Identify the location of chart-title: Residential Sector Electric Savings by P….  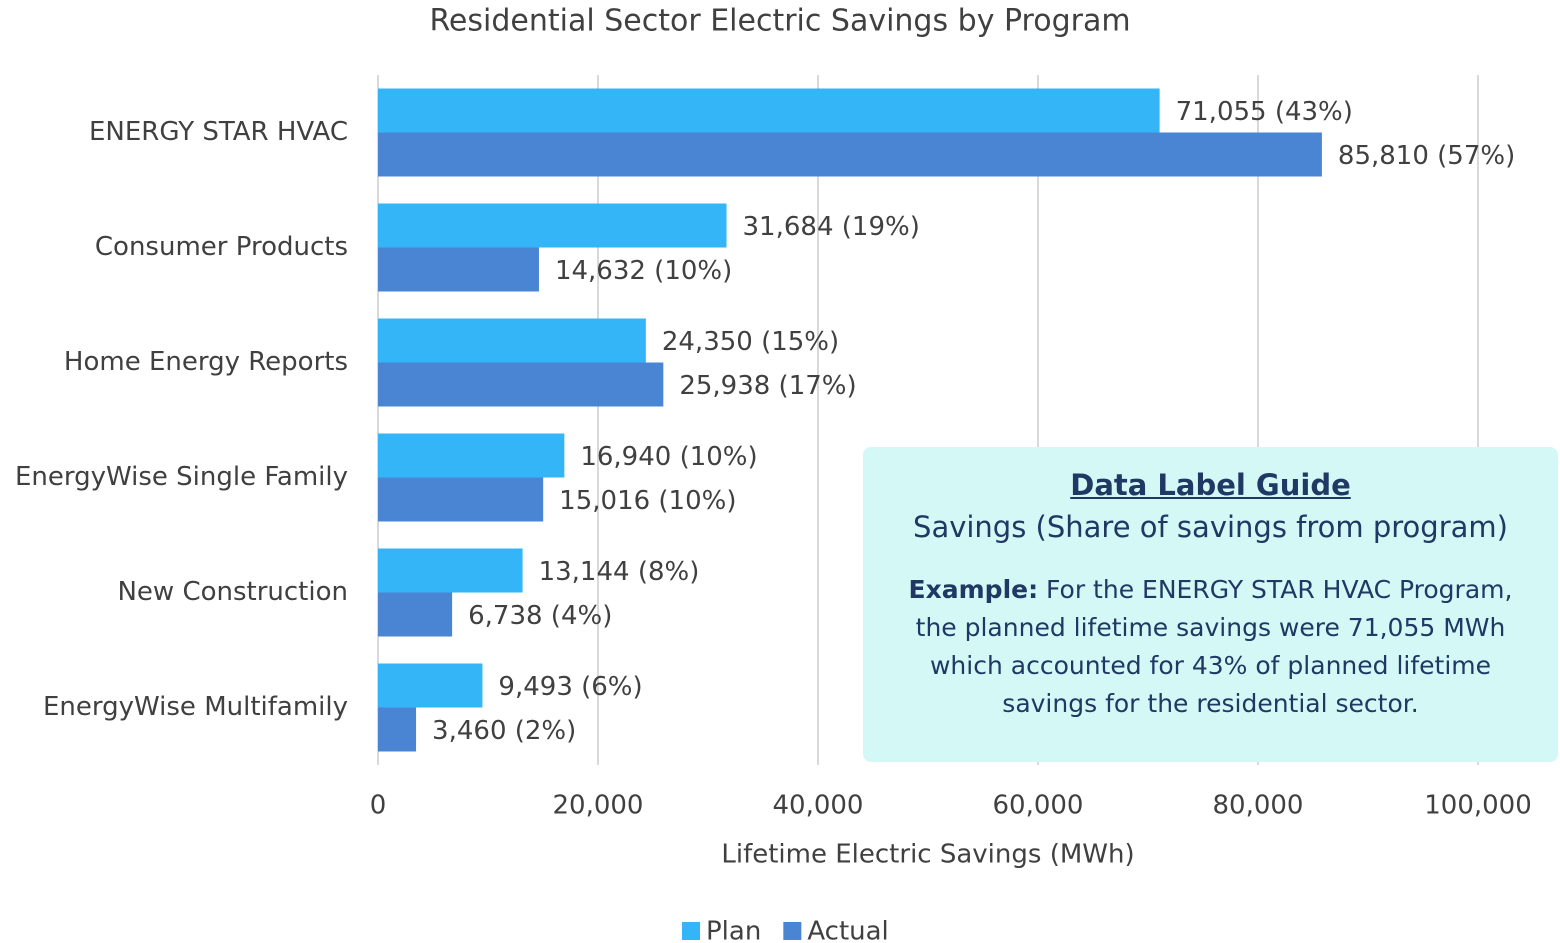
(779, 21).